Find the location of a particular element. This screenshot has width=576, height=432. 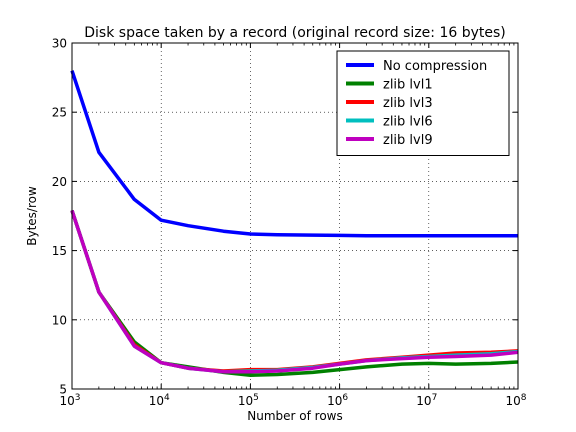

legend-label-zlib-lvl1: zlib lvl1 is located at coordinates (408, 85).